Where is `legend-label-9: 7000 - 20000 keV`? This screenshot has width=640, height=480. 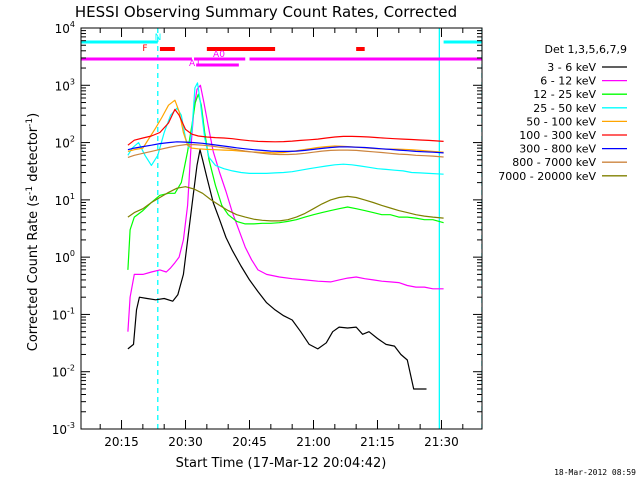
legend-label-9: 7000 - 20000 keV is located at coordinates (547, 176).